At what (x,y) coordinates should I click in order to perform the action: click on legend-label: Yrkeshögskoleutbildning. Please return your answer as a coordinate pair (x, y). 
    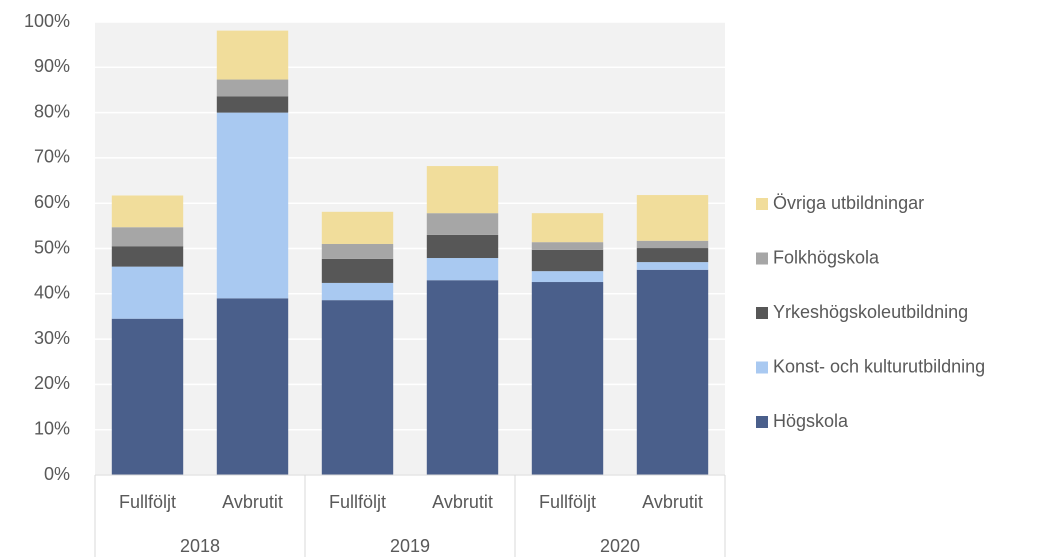
    Looking at the image, I should click on (870, 312).